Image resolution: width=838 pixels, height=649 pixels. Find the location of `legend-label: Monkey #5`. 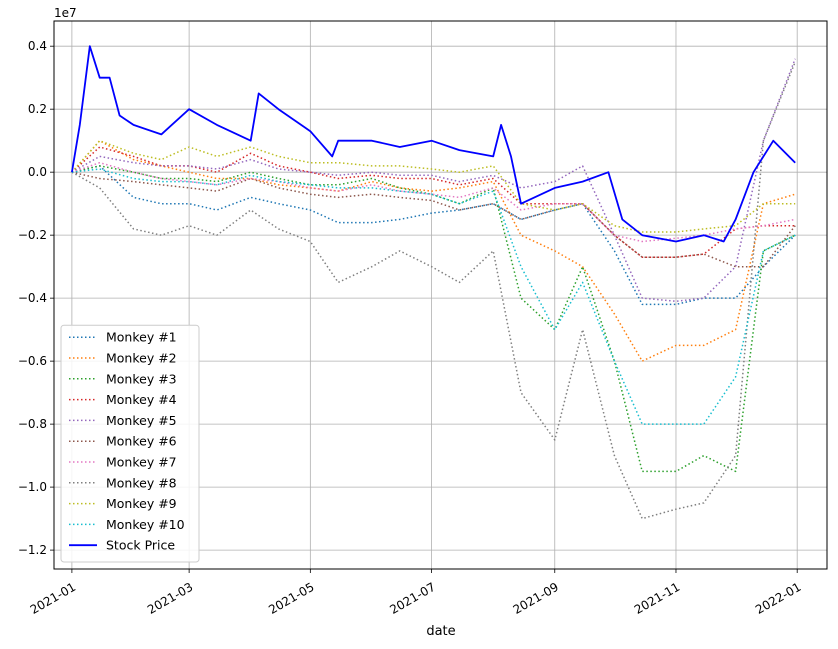

legend-label: Monkey #5 is located at coordinates (141, 420).